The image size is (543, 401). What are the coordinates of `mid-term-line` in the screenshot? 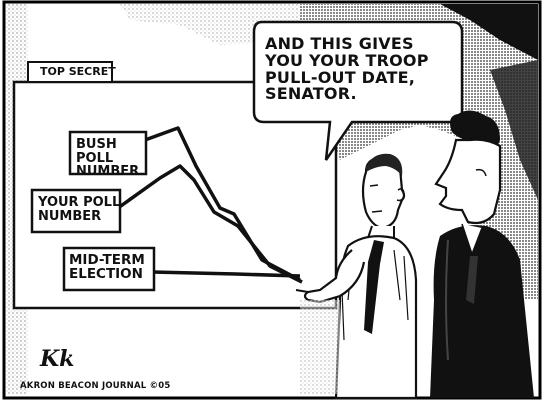 It's located at (226, 274).